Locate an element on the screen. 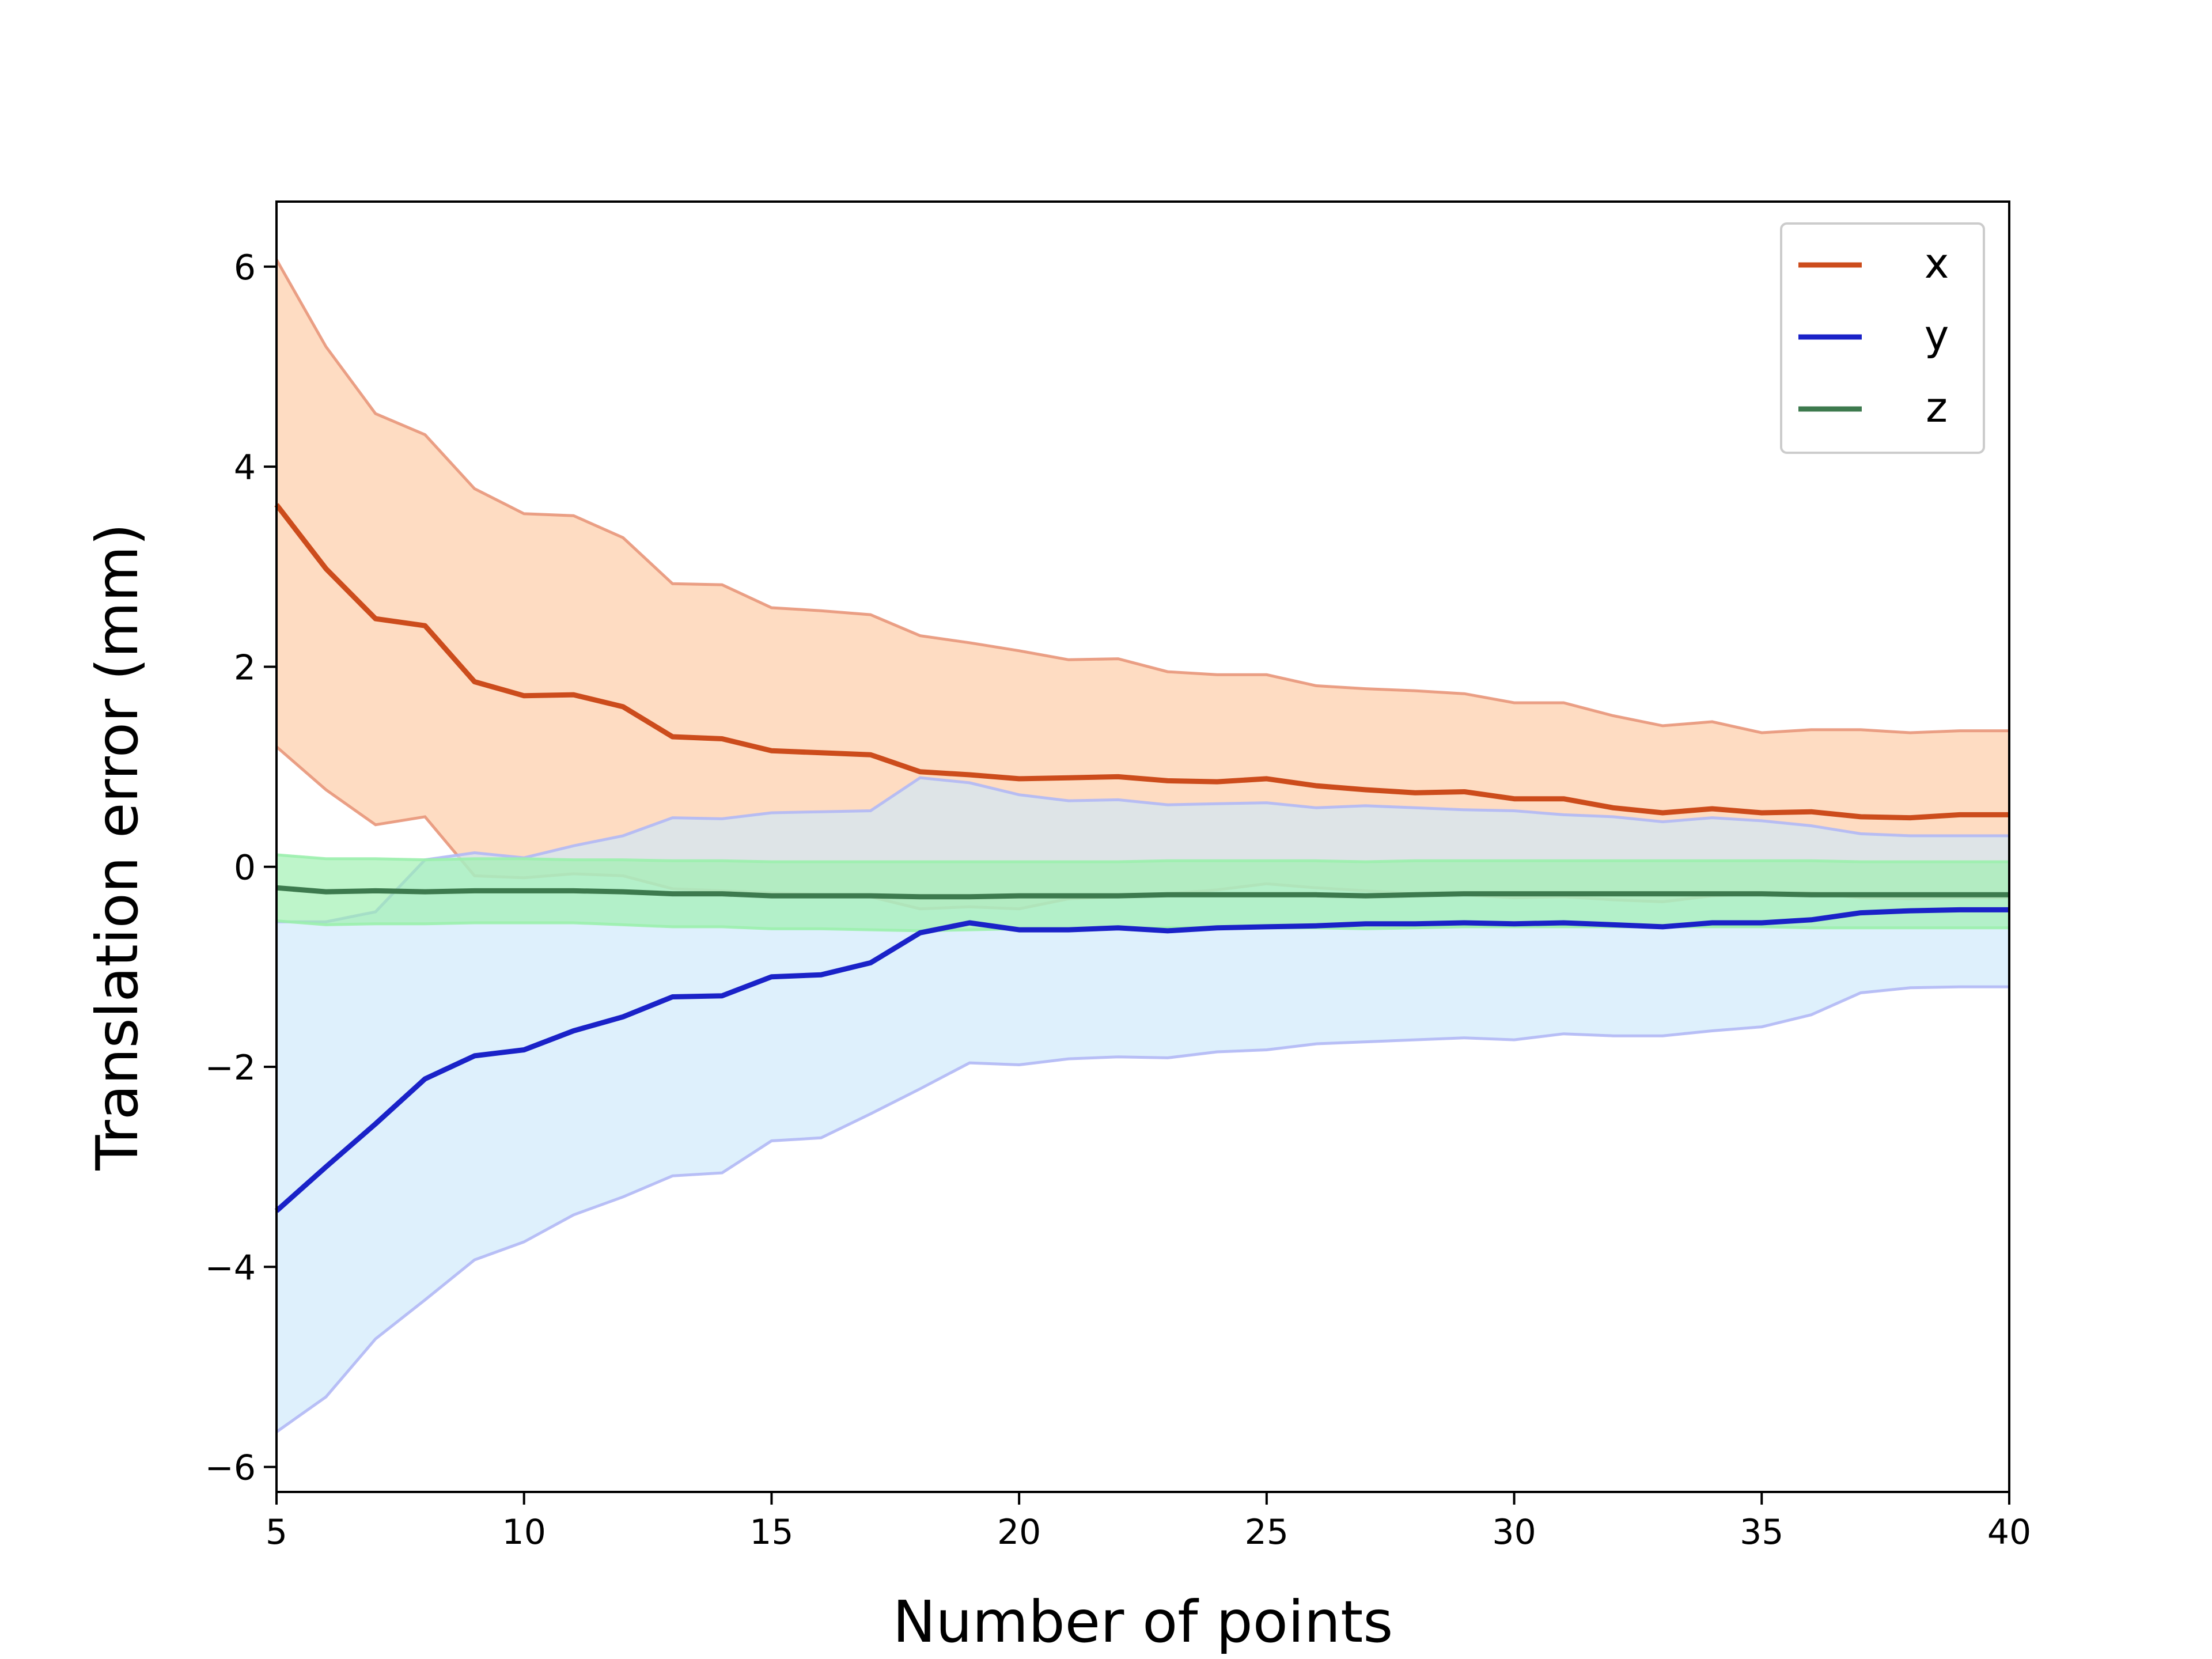 The width and height of the screenshot is (2212, 1659). y-axis-label: Translation error (mm) is located at coordinates (117, 847).